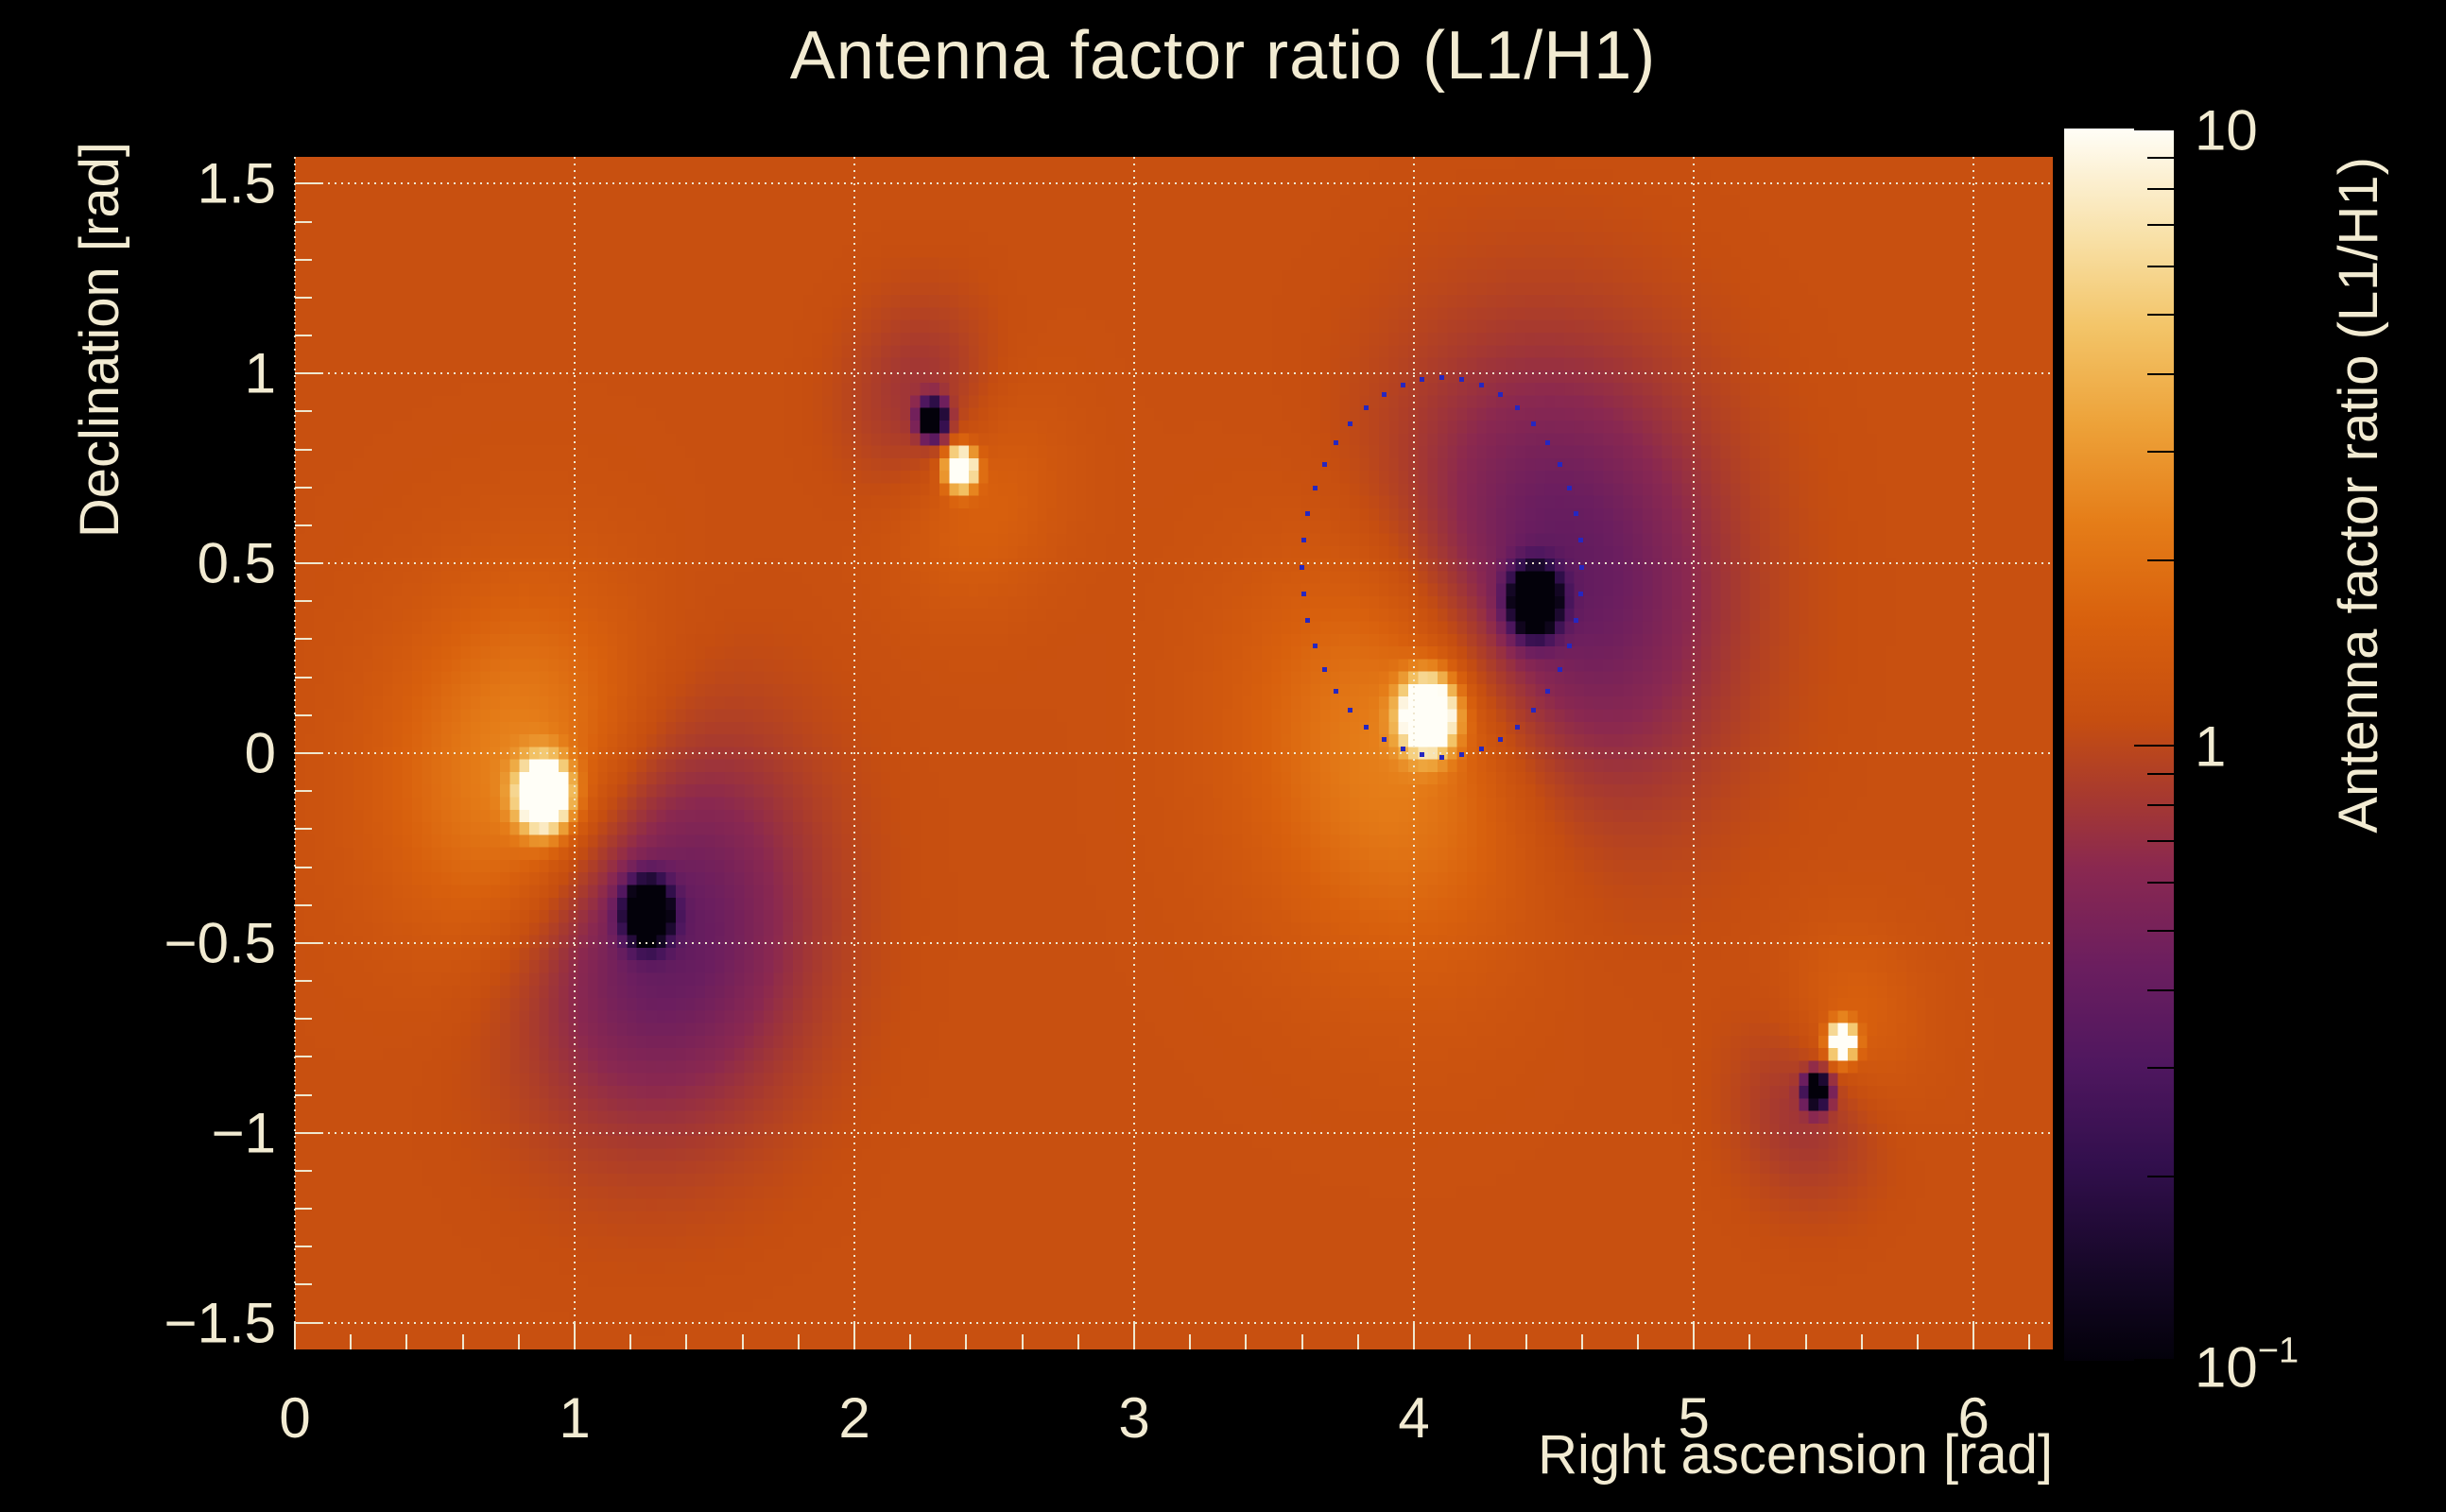 The height and width of the screenshot is (1512, 2446). What do you see at coordinates (2226, 130) in the screenshot?
I see `colorbar-tick-label-max: 10` at bounding box center [2226, 130].